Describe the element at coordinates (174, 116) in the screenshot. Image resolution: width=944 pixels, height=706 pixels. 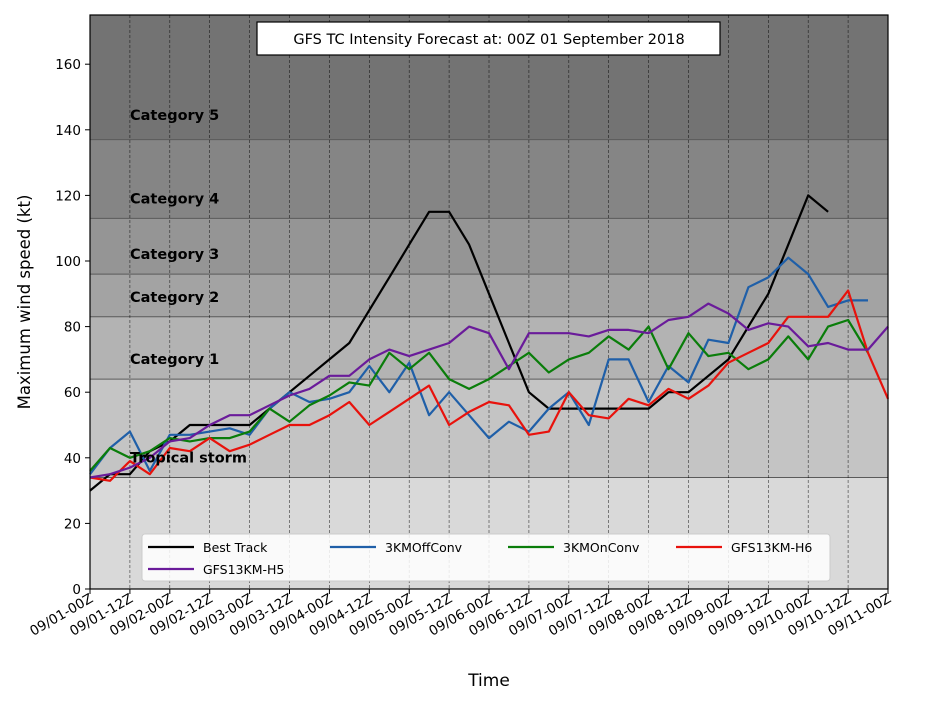
I see `band-label: Category 5` at that location.